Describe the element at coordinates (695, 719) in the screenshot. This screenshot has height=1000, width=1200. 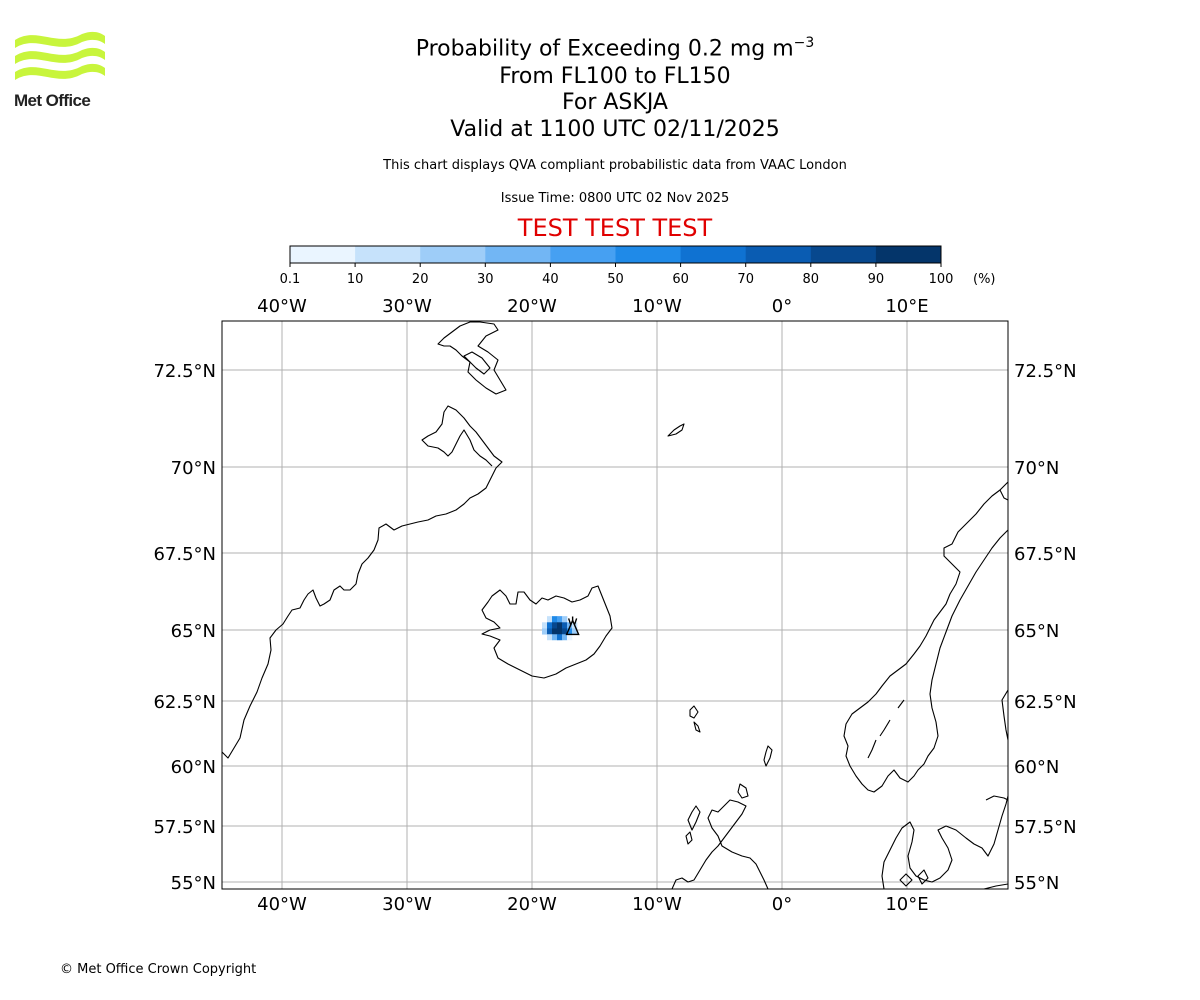
I see `coast-faroe` at that location.